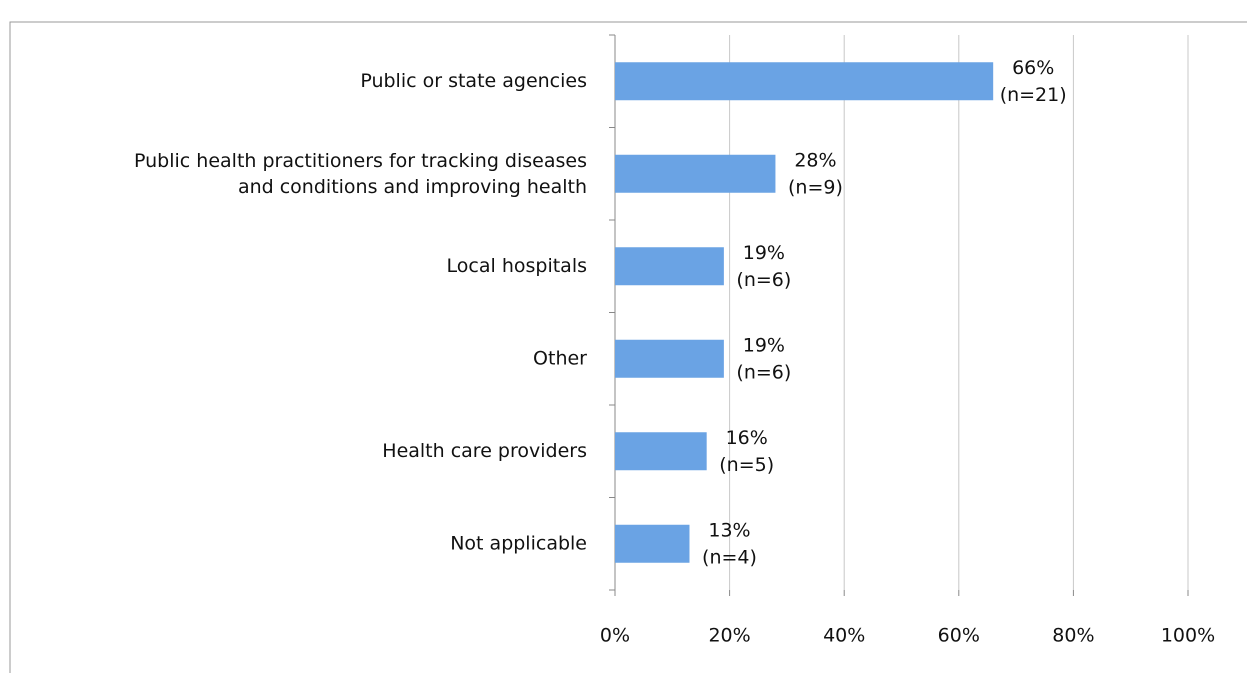 Image resolution: width=1247 pixels, height=673 pixels. Describe the element at coordinates (729, 636) in the screenshot. I see `x-tick-label: 20%` at that location.